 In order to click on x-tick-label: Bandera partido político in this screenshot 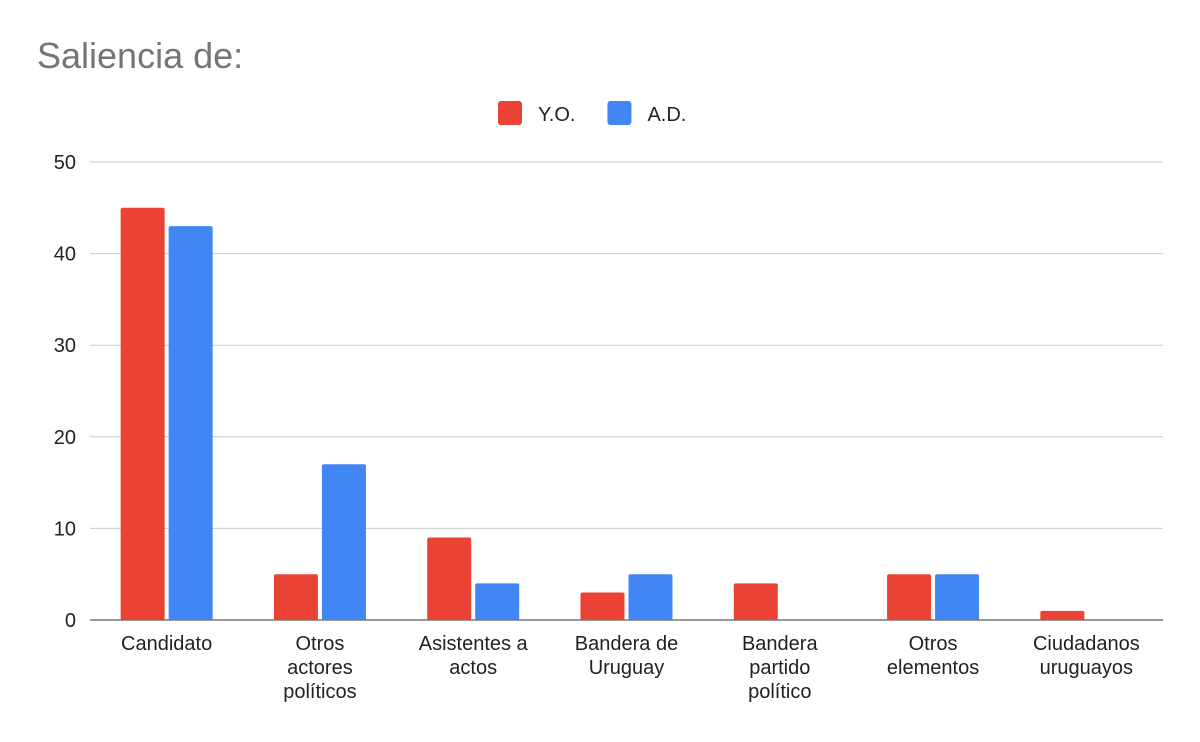, I will do `click(780, 668)`.